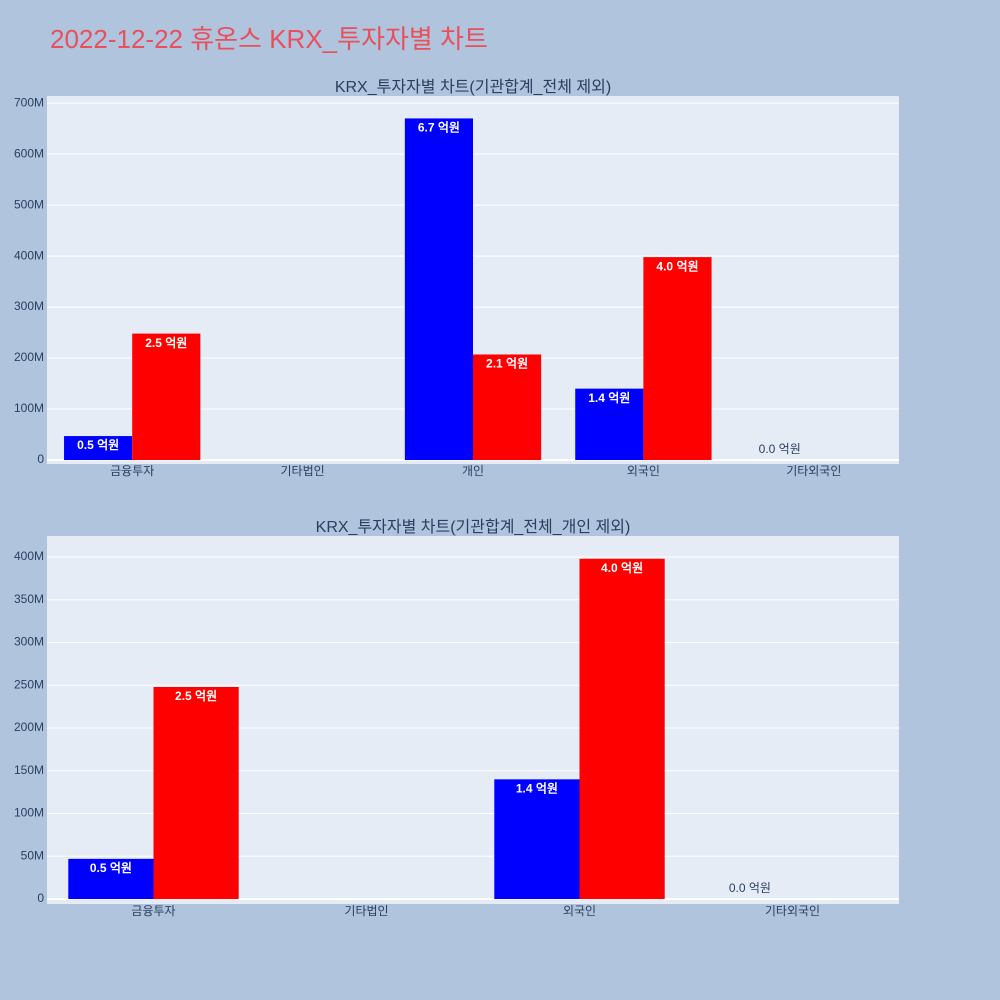 The image size is (1000, 1000). What do you see at coordinates (507, 364) in the screenshot?
I see `bar-label: 2.1 억원` at bounding box center [507, 364].